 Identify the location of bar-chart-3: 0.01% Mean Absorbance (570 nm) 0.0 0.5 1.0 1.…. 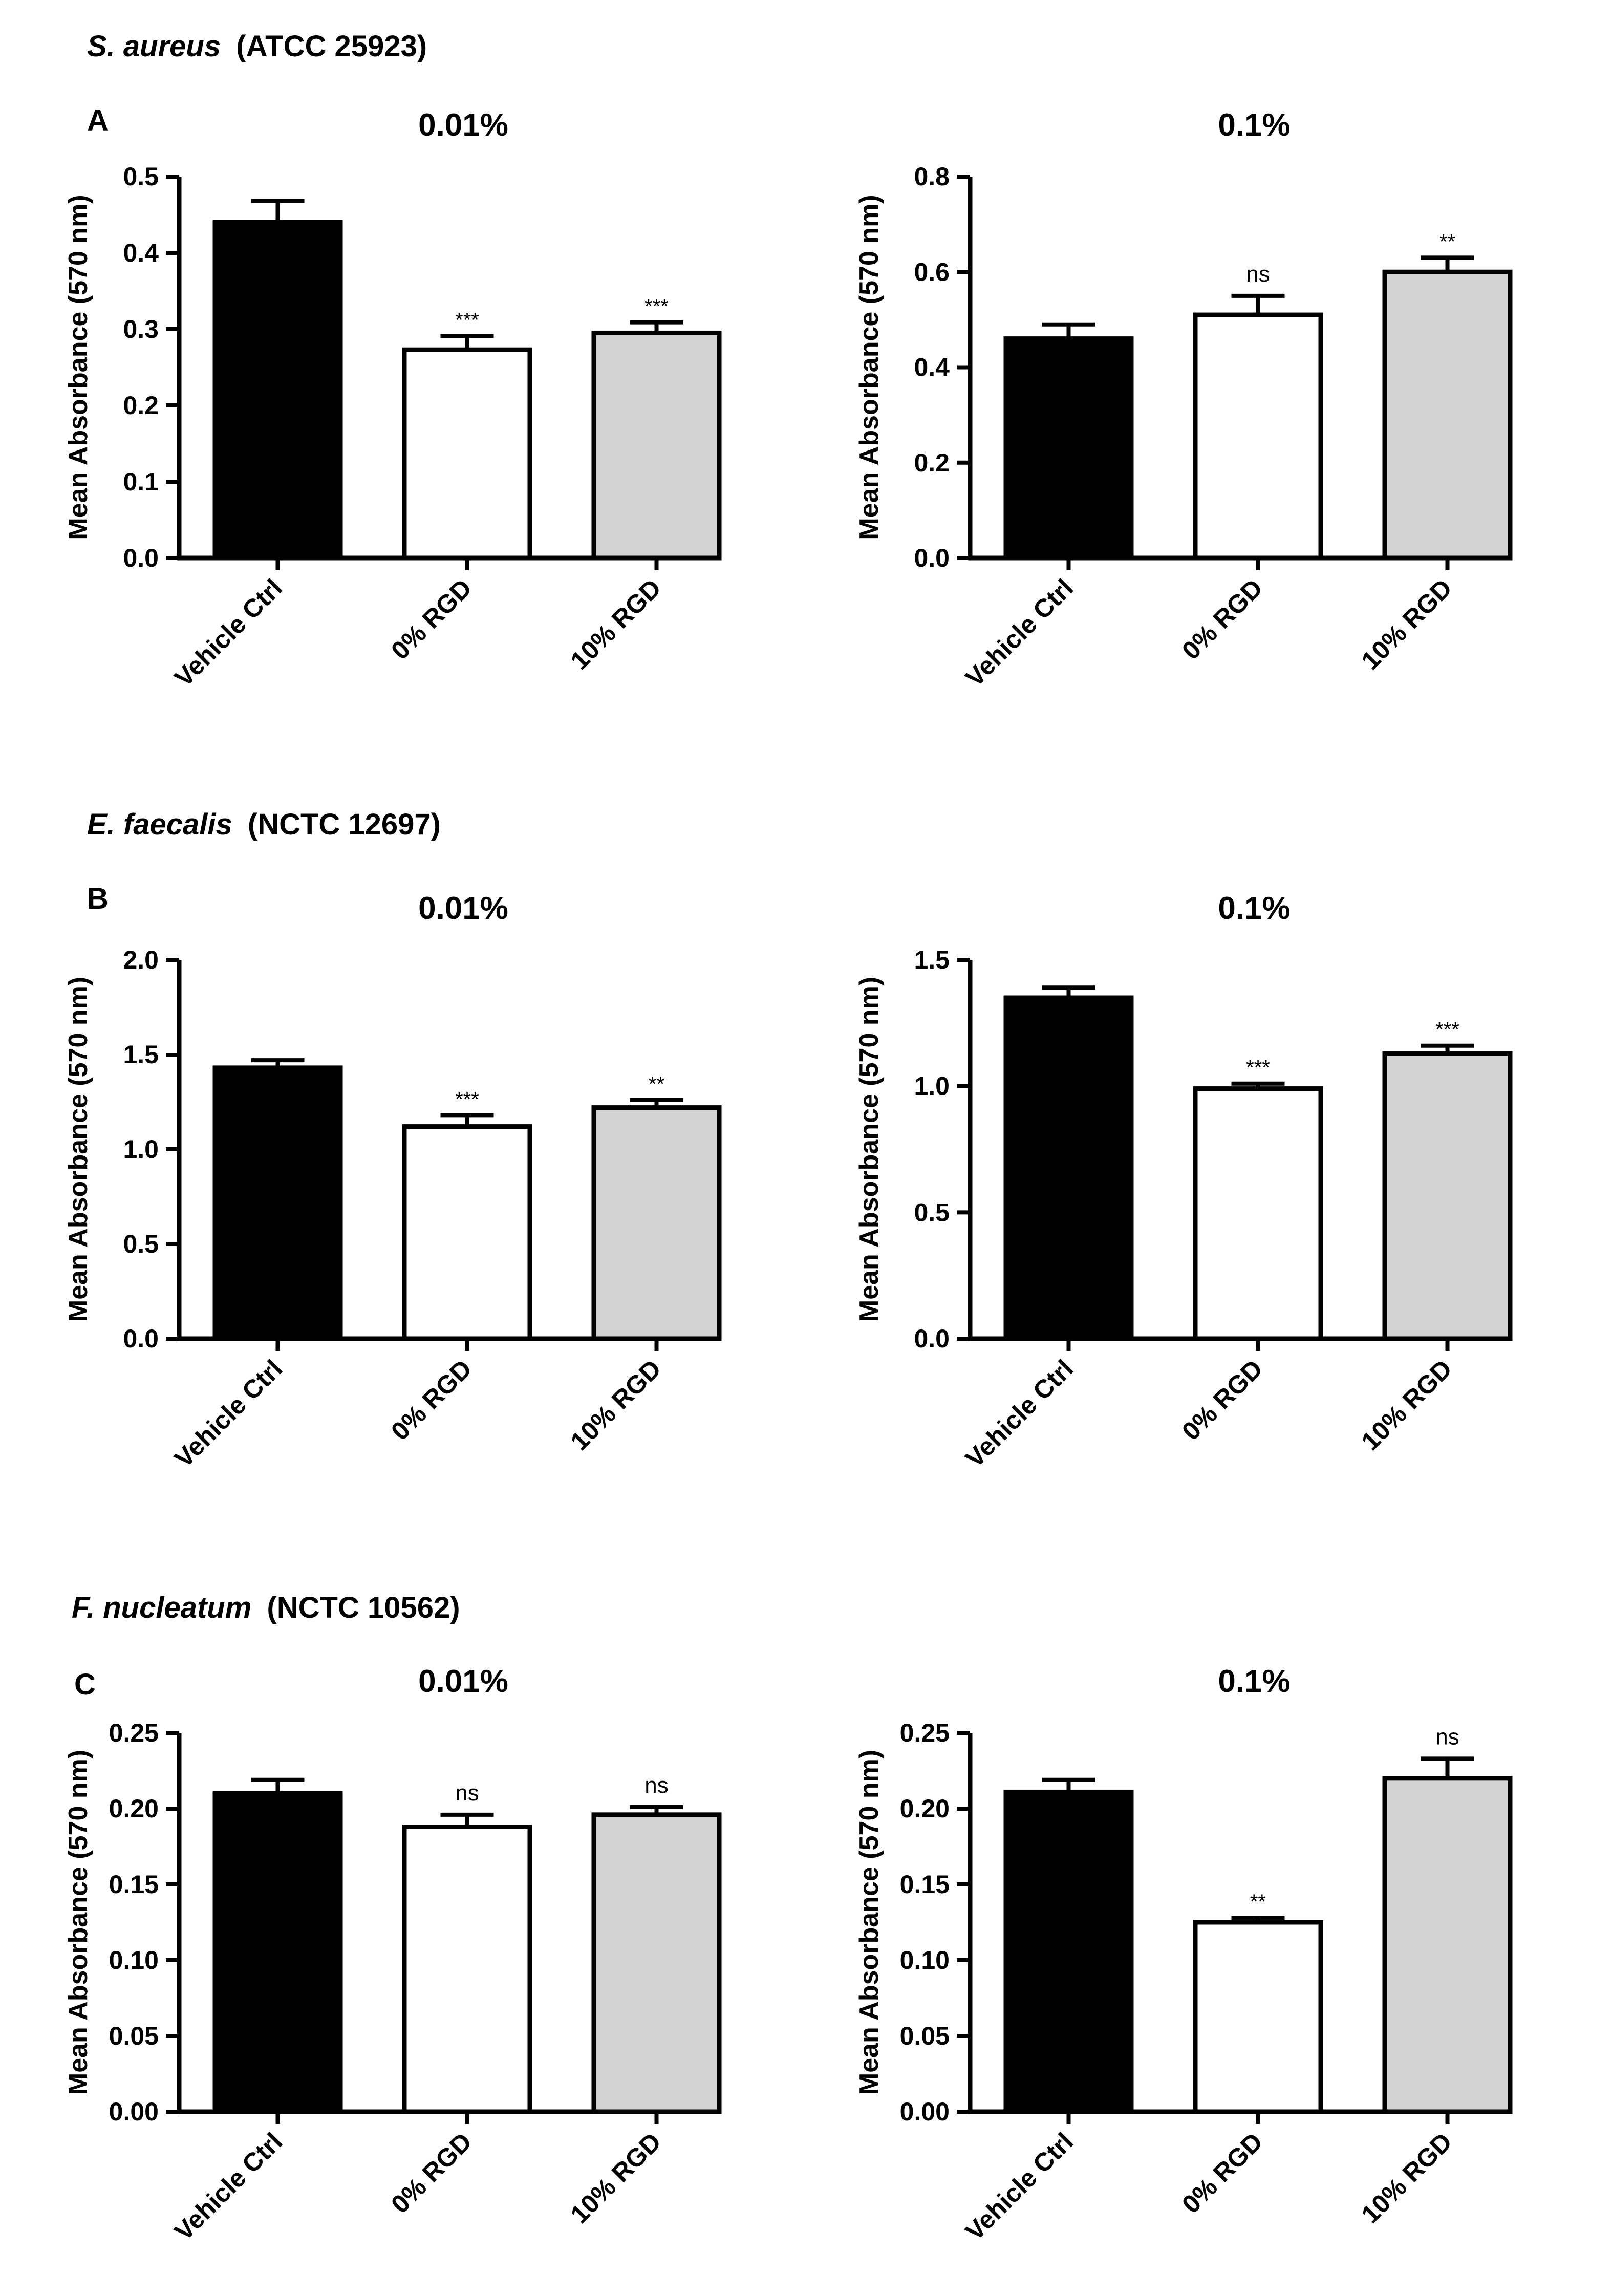
(392, 1182).